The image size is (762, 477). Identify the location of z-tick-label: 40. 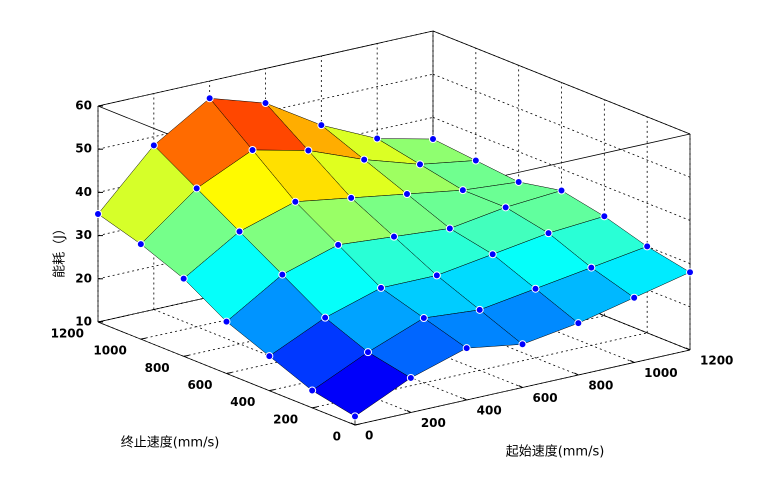
(83, 192).